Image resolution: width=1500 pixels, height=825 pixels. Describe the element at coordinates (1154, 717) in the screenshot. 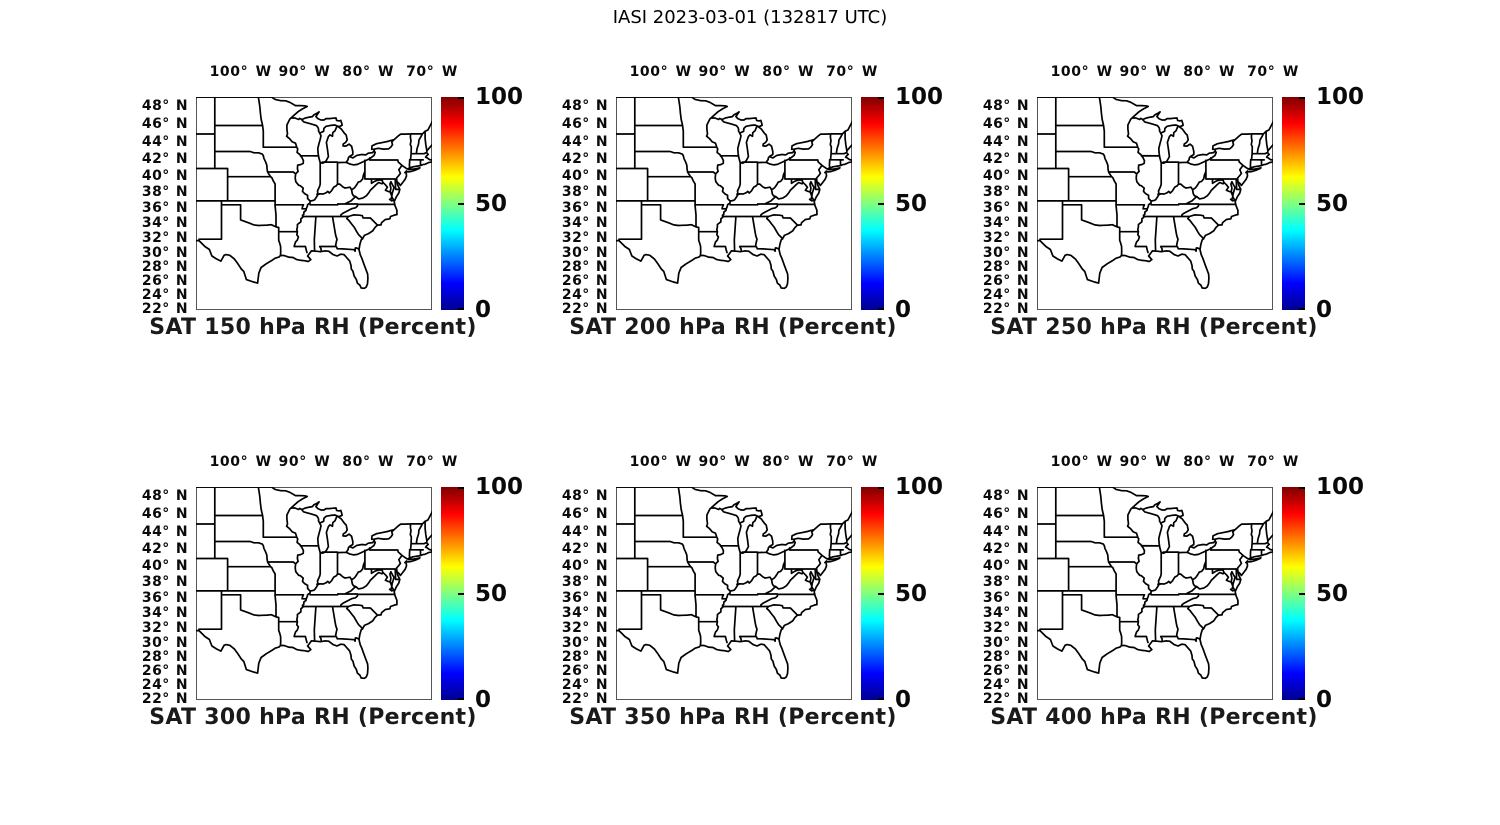

I see `panel-title: SAT 400 hPa RH (Percent)` at that location.